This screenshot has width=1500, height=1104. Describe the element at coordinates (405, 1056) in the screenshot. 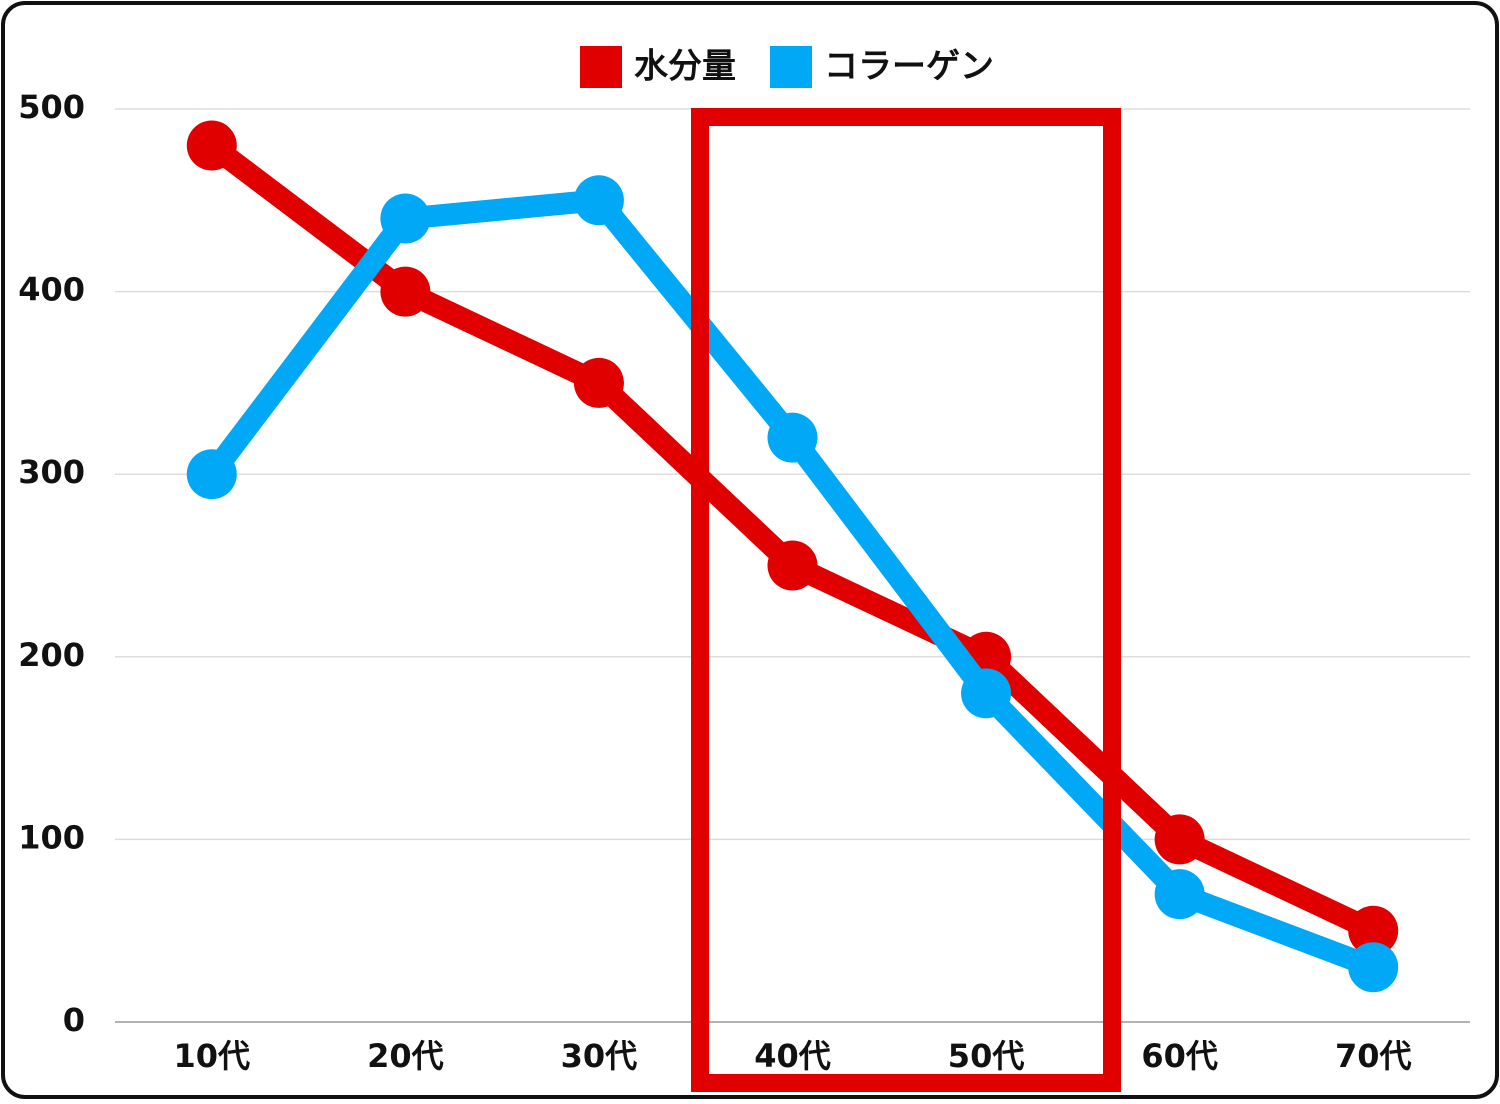

I see `x-tick-label: 20代` at that location.